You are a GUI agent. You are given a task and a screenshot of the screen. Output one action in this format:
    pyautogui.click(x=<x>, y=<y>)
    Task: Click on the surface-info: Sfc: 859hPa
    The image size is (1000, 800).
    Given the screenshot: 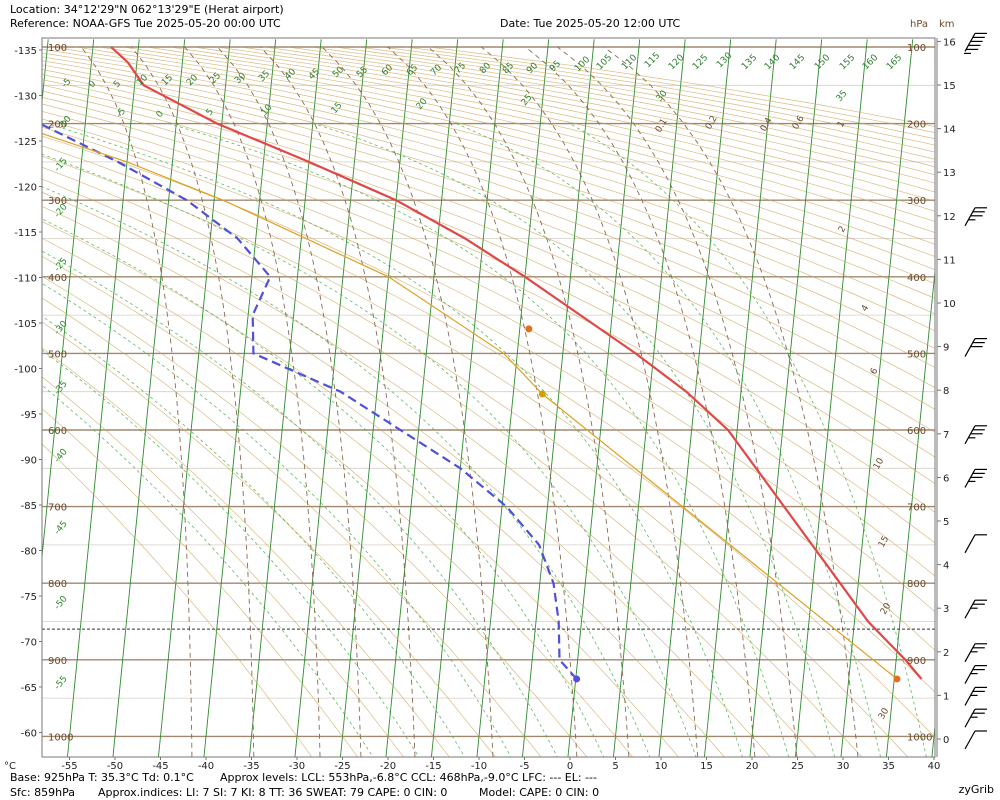 What is the action you would take?
    pyautogui.click(x=42, y=792)
    